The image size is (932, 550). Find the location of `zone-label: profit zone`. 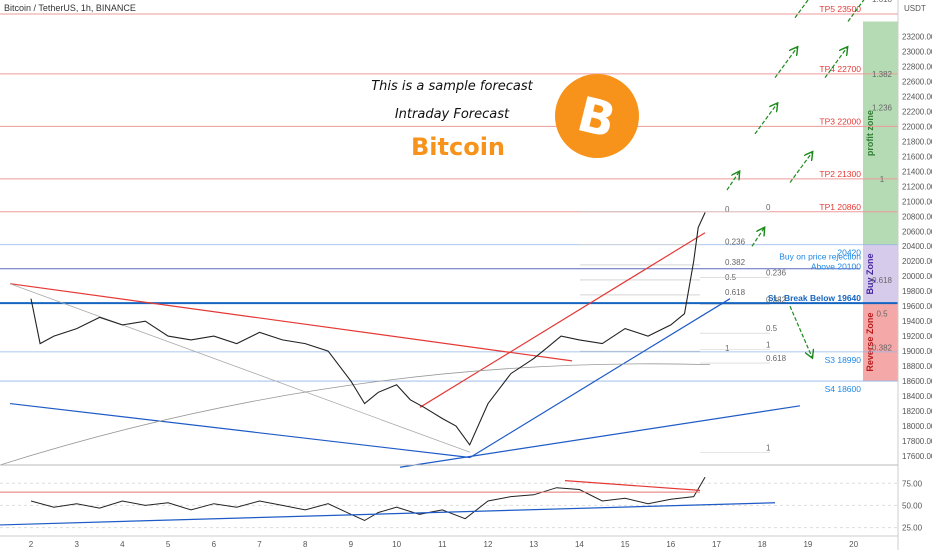

zone-label: profit zone is located at coordinates (870, 133).